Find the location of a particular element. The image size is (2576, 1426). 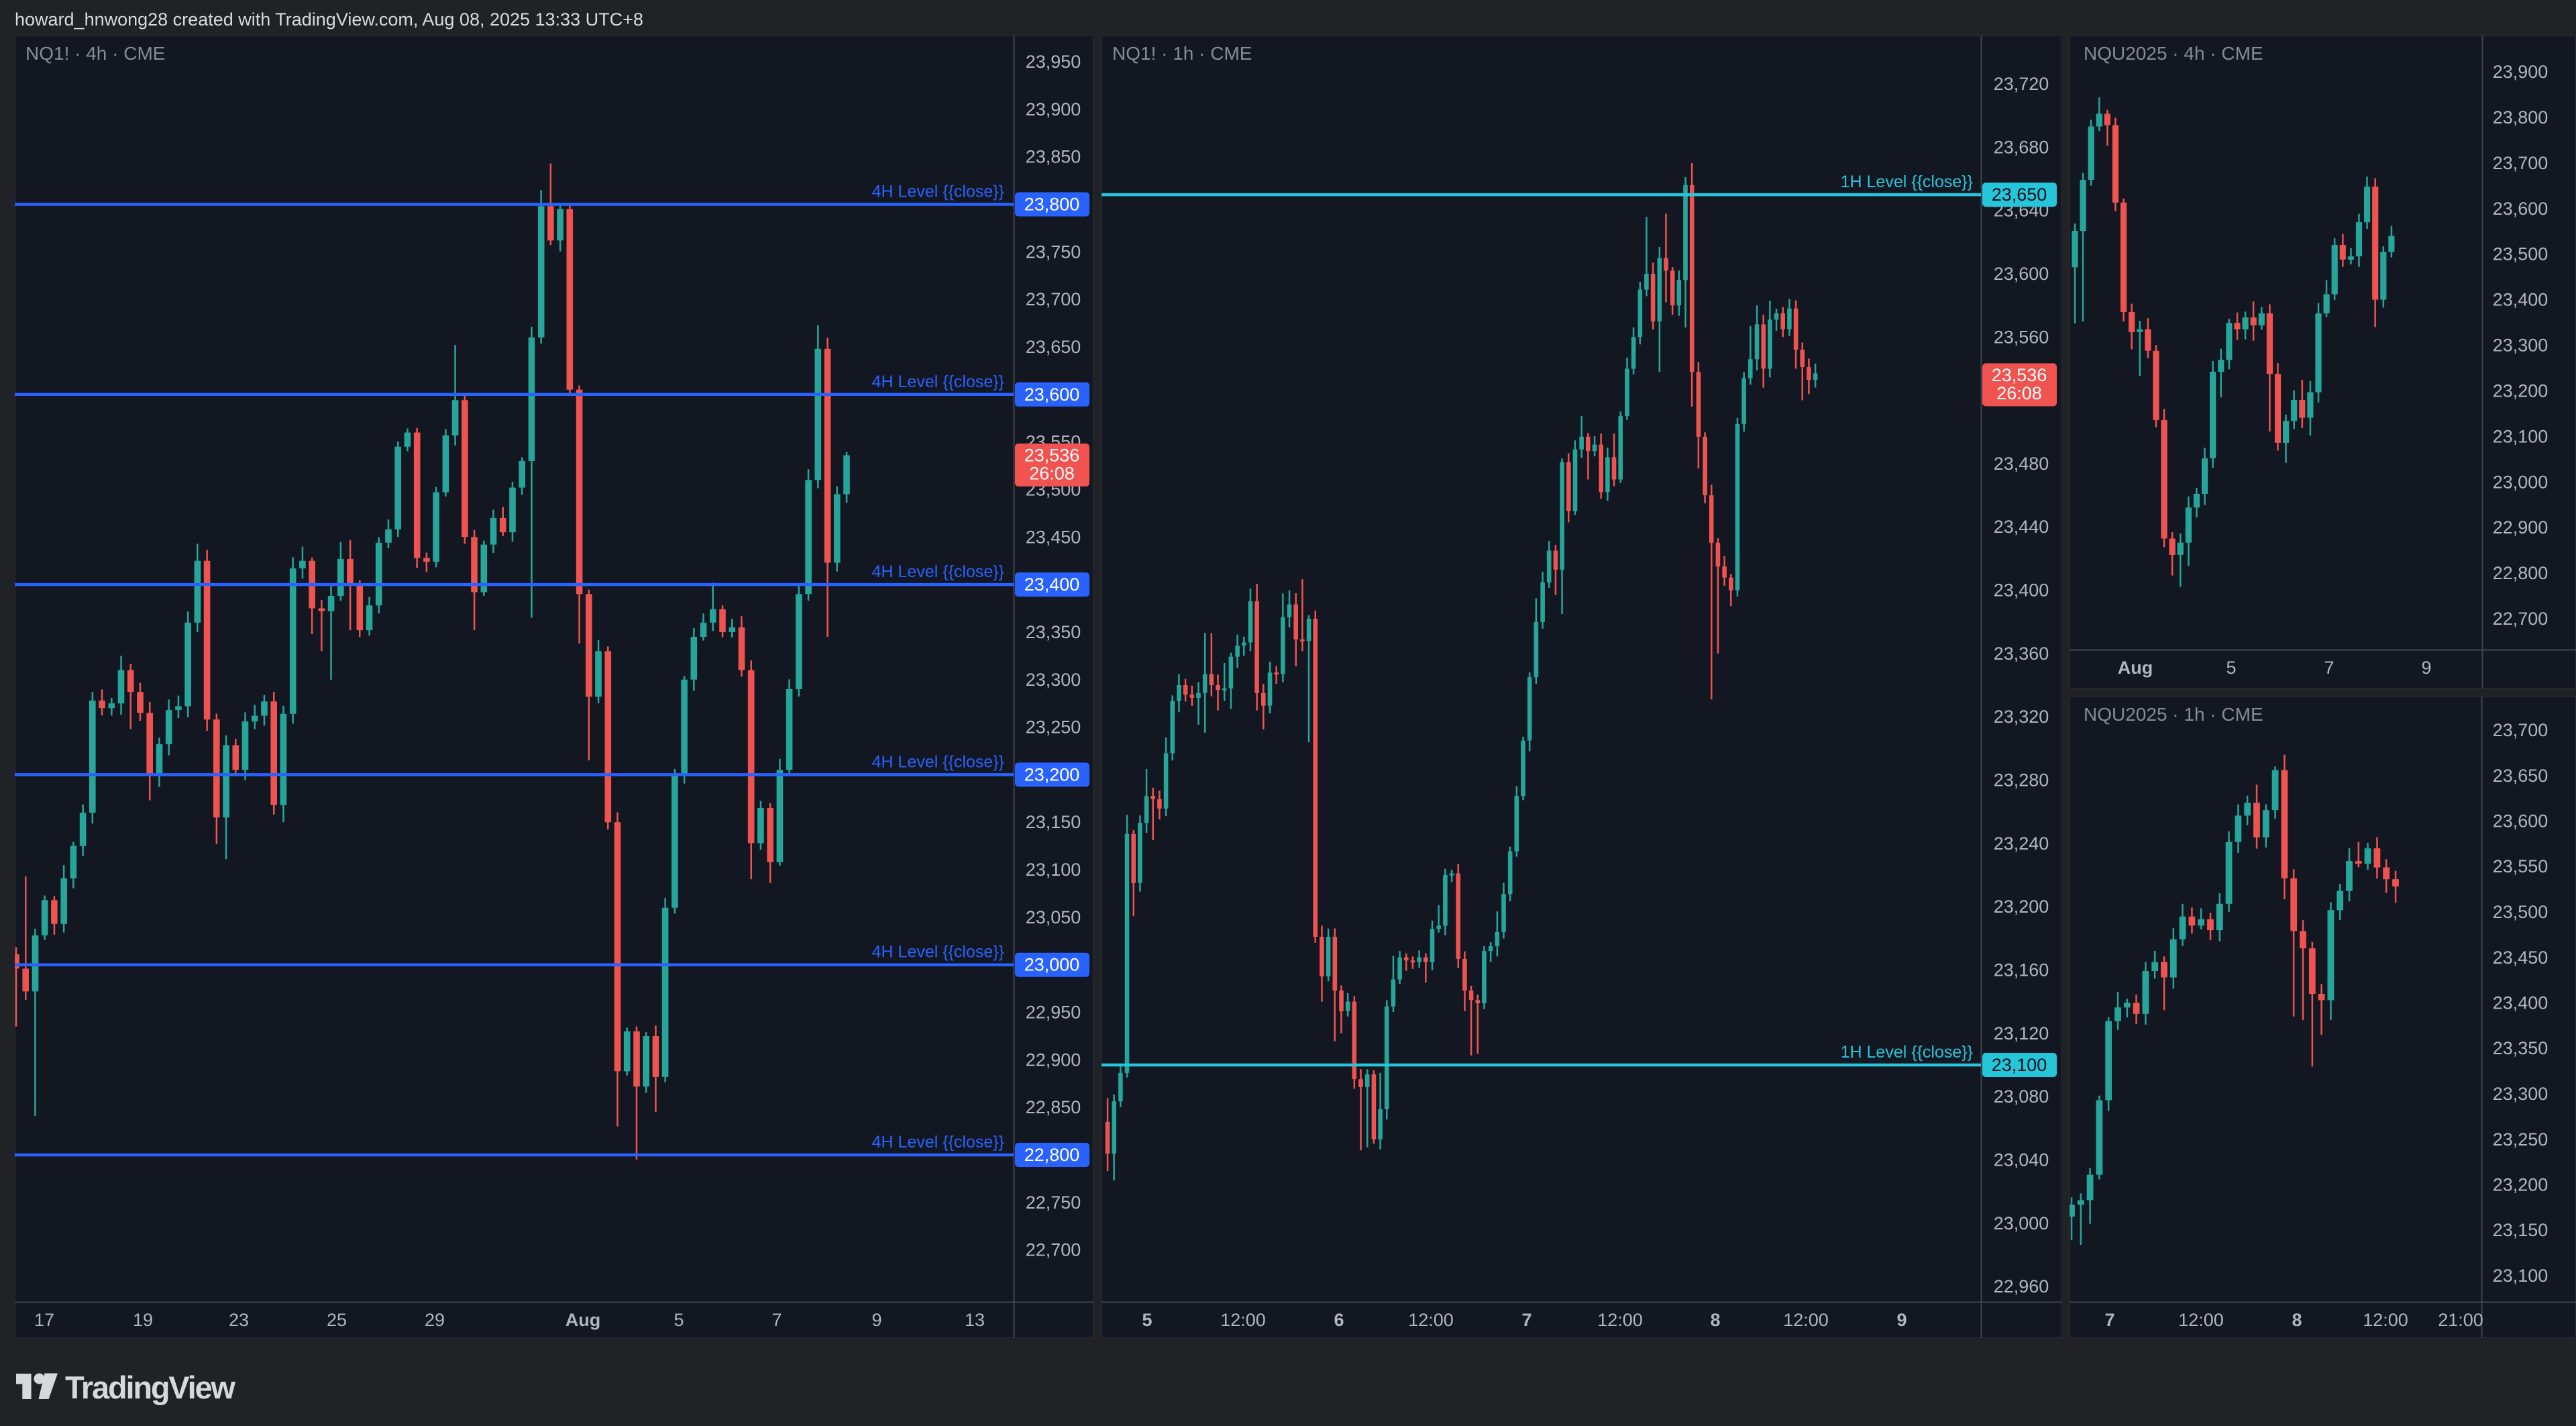

svg-text: 23,040 is located at coordinates (2021, 1160).